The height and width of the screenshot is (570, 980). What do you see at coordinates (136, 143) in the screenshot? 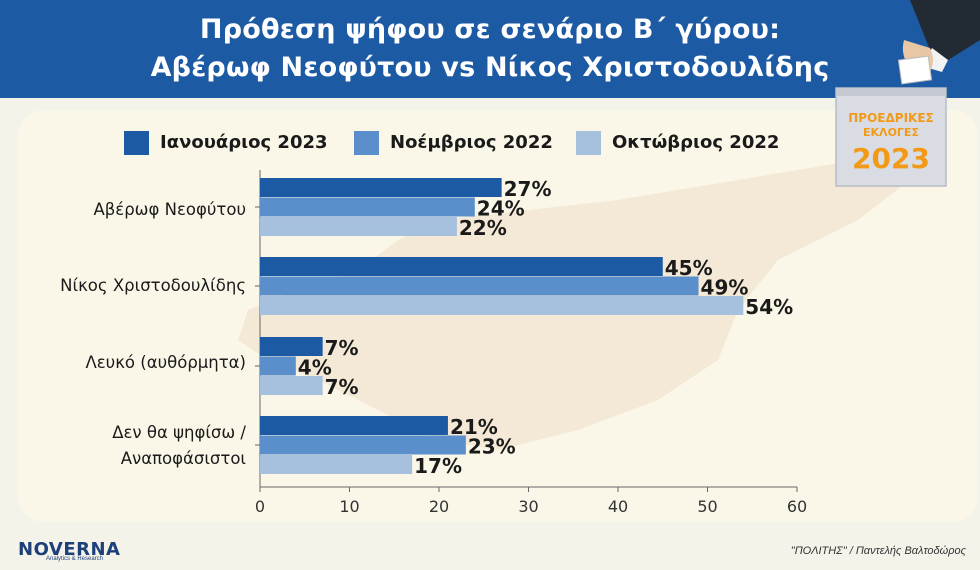
I see `legend-swatch-jan-2023` at bounding box center [136, 143].